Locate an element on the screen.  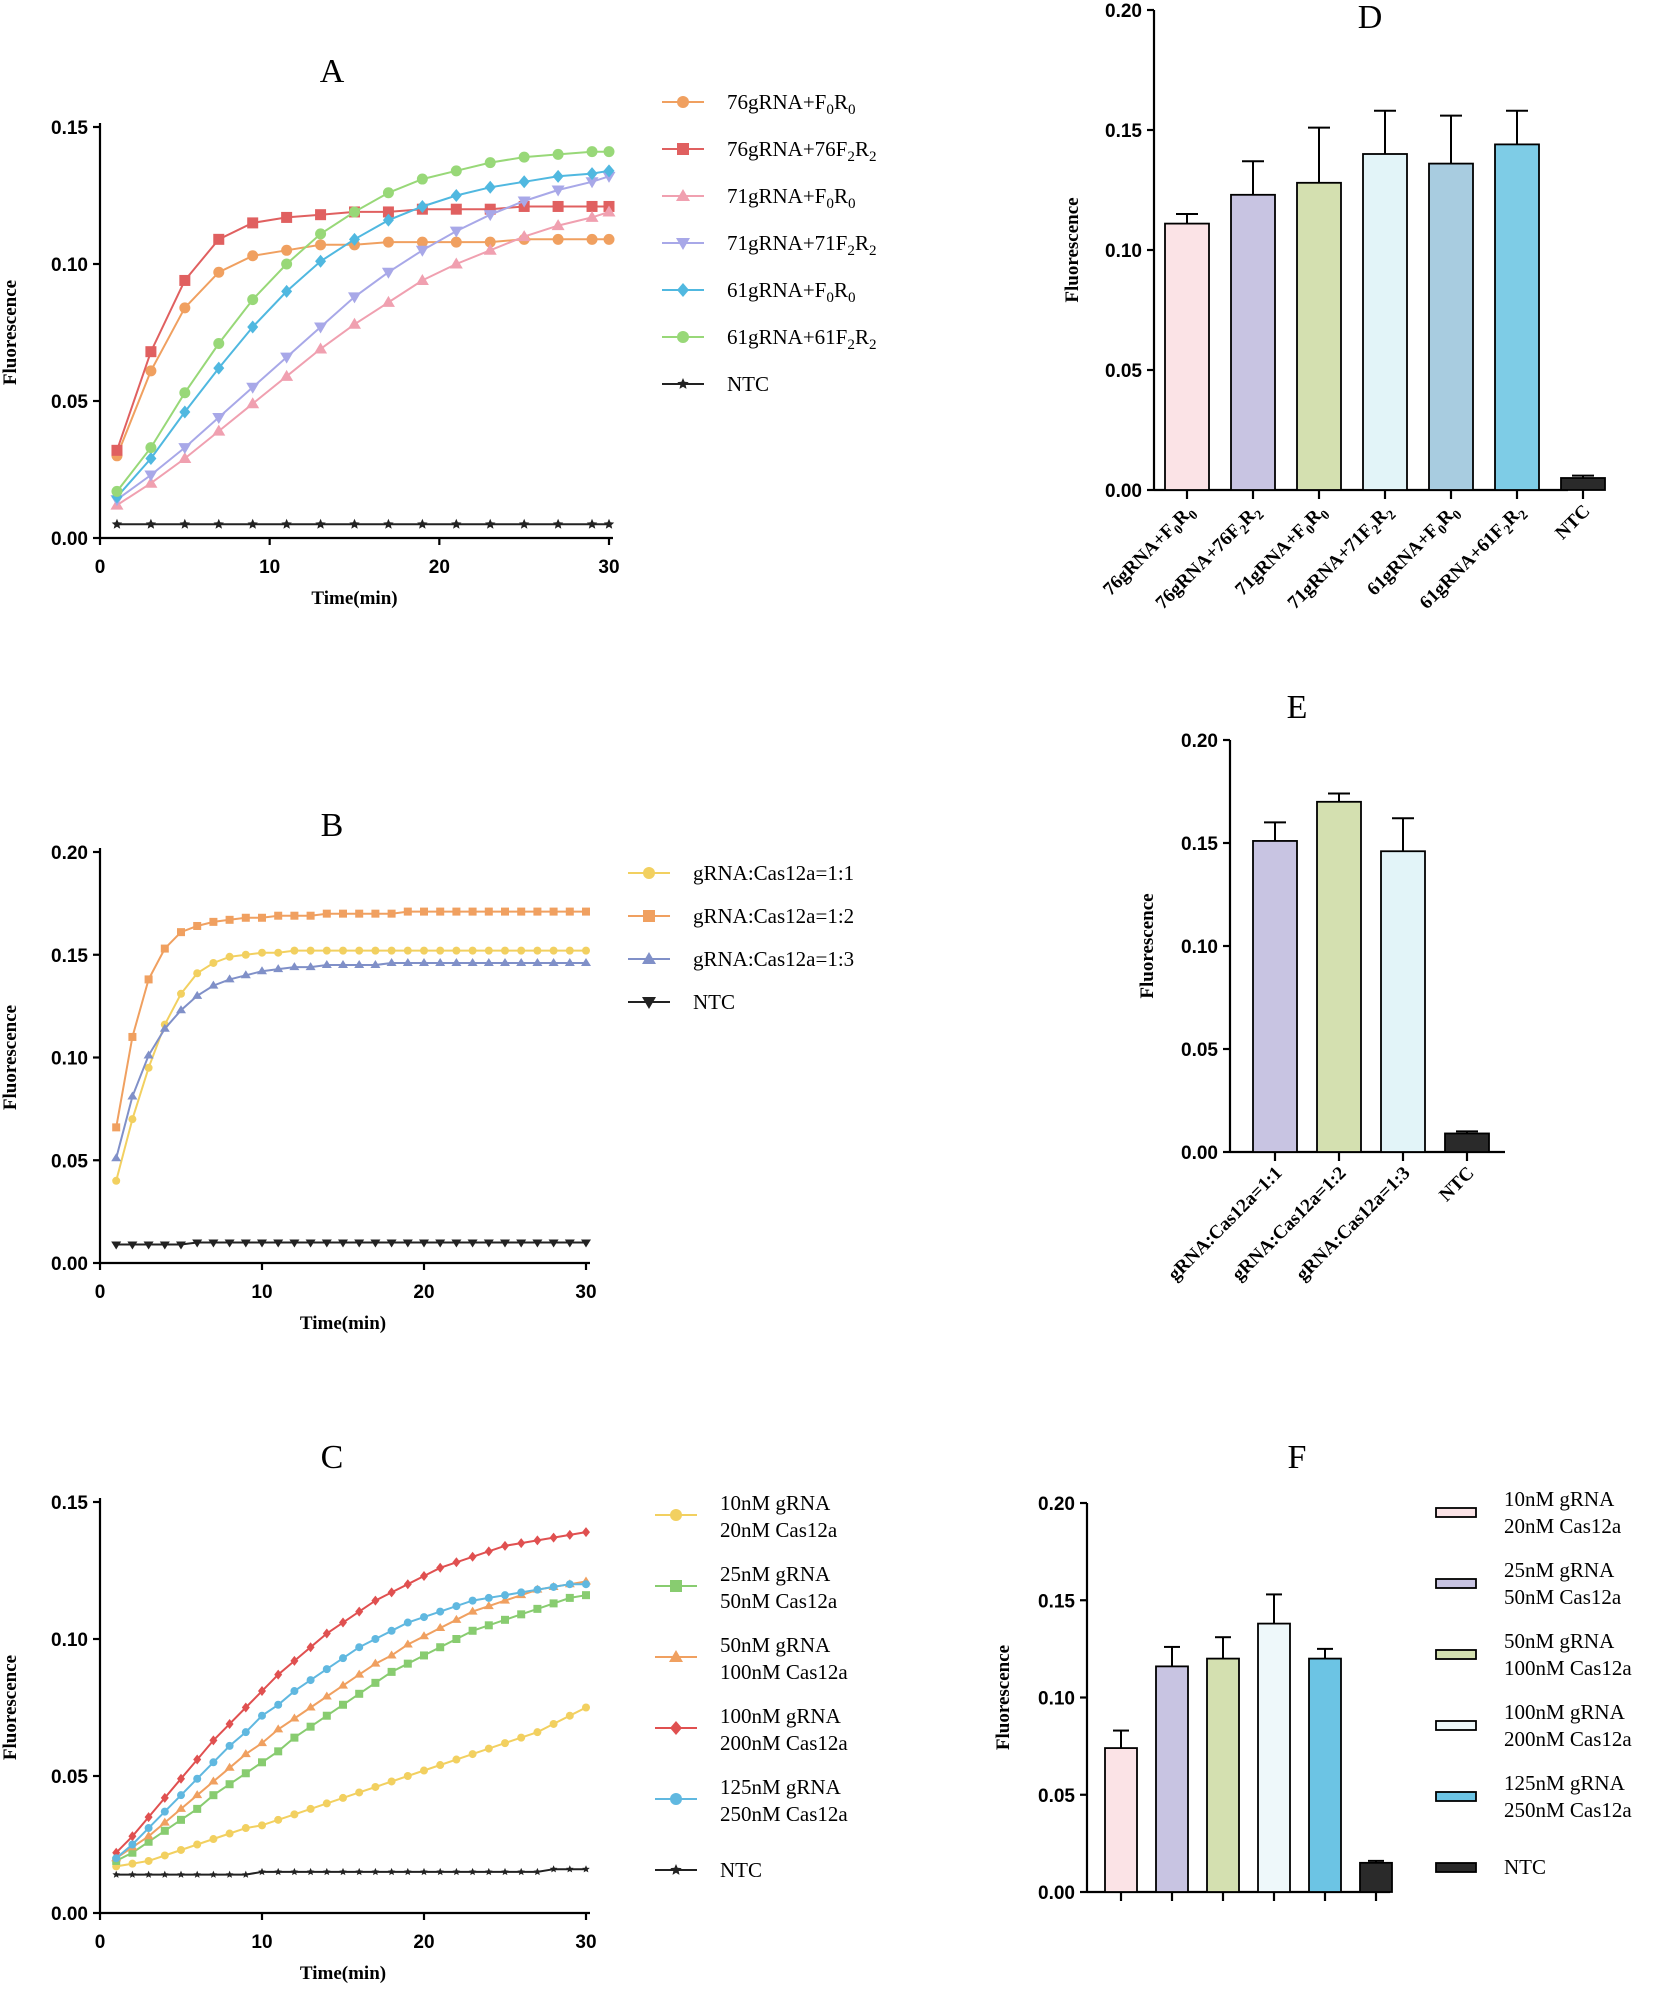
bar-10nM-gRNA-20nM-Cas12a is located at coordinates (1121, 1811).